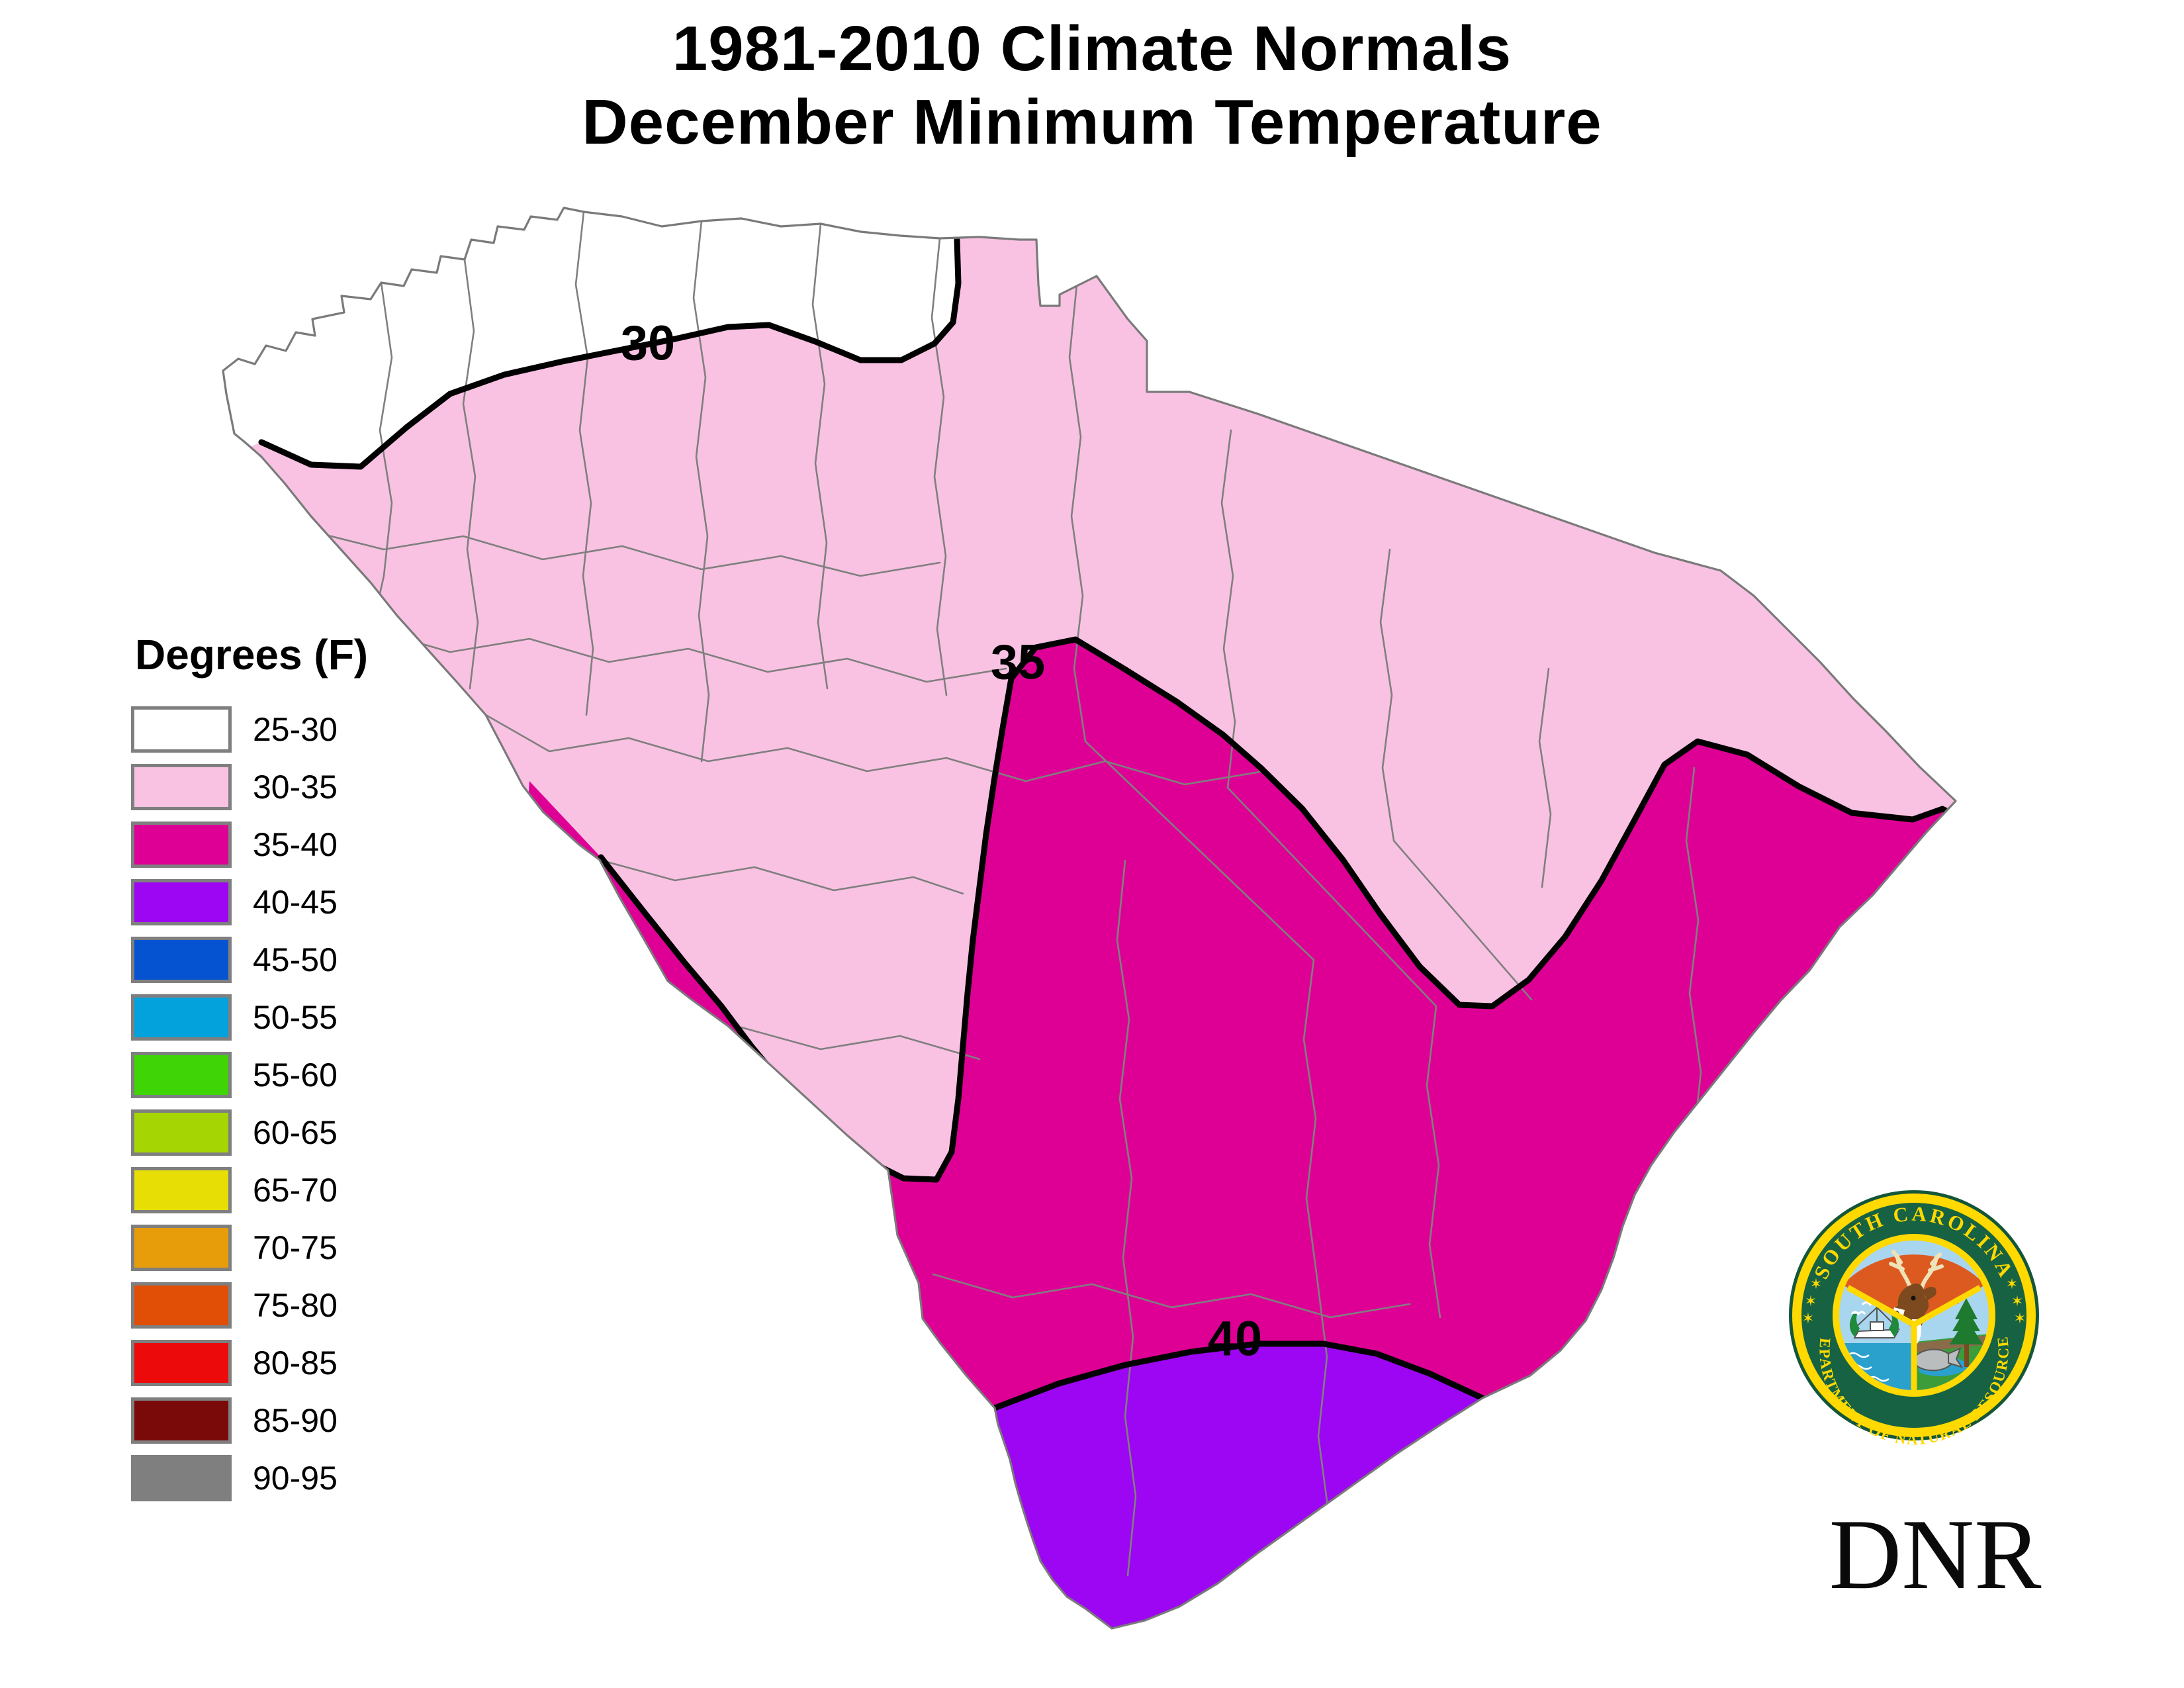 The height and width of the screenshot is (1688, 2184). What do you see at coordinates (1018, 662) in the screenshot?
I see `contour-label-35: 35` at bounding box center [1018, 662].